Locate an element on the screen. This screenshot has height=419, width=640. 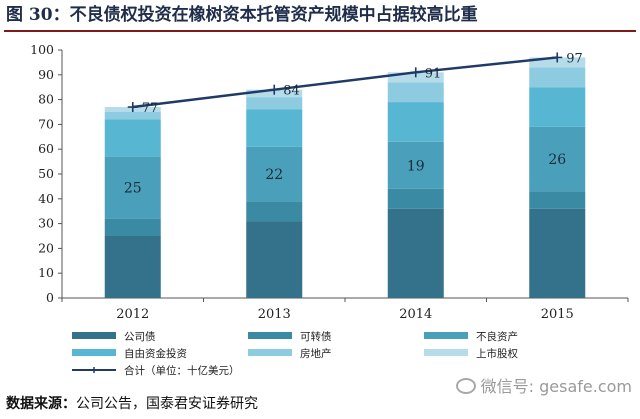
y-tick-label: 100 is located at coordinates (42, 49).